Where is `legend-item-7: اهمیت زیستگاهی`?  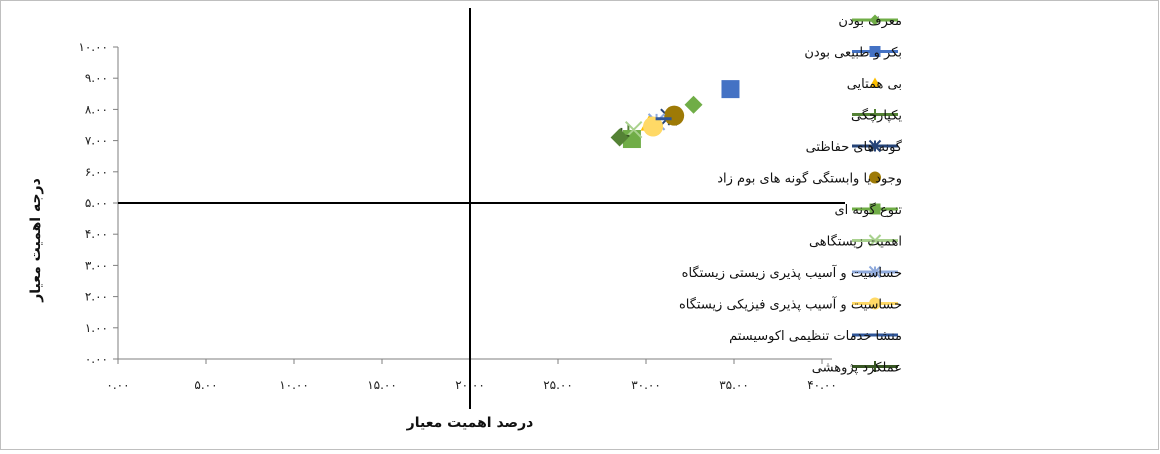 legend-item-7: اهمیت زیستگاهی is located at coordinates (855, 242).